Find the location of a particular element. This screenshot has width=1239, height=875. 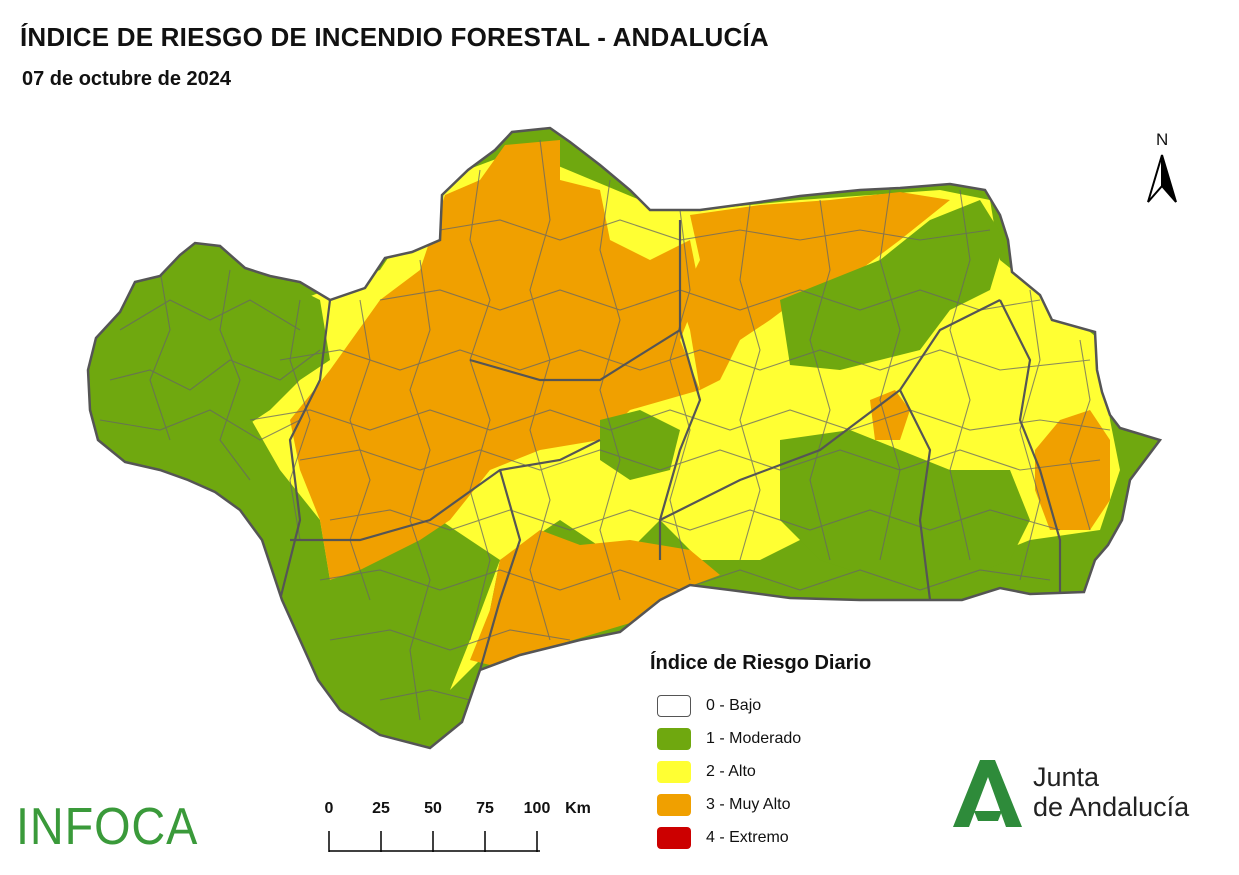

scale-bar-ruler is located at coordinates (434, 841).